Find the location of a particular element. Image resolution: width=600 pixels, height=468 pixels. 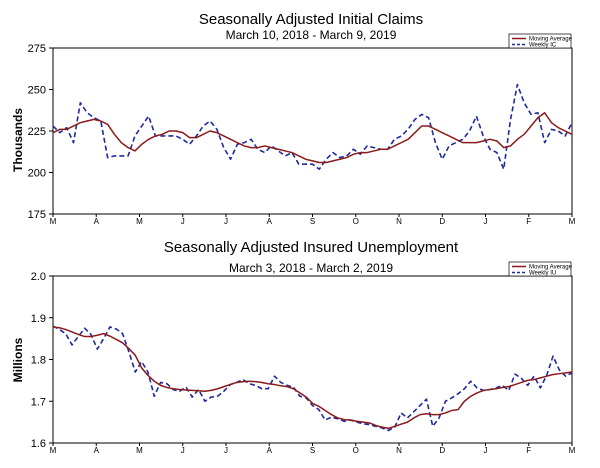

chart-2-ytick-label: 1.8 is located at coordinates (38, 361).